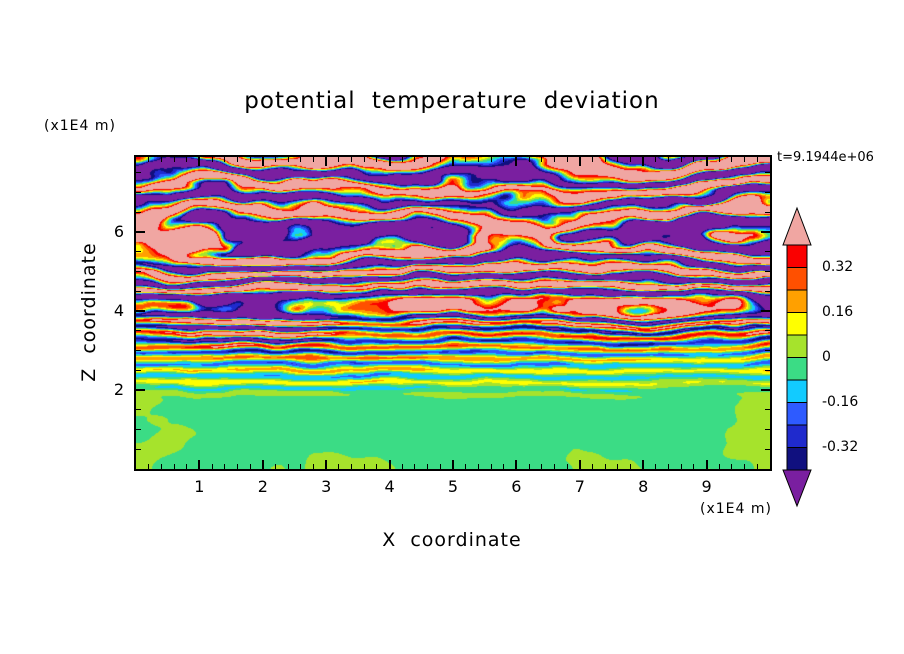 The image size is (904, 654). What do you see at coordinates (118, 389) in the screenshot?
I see `z-tick-label: 2` at bounding box center [118, 389].